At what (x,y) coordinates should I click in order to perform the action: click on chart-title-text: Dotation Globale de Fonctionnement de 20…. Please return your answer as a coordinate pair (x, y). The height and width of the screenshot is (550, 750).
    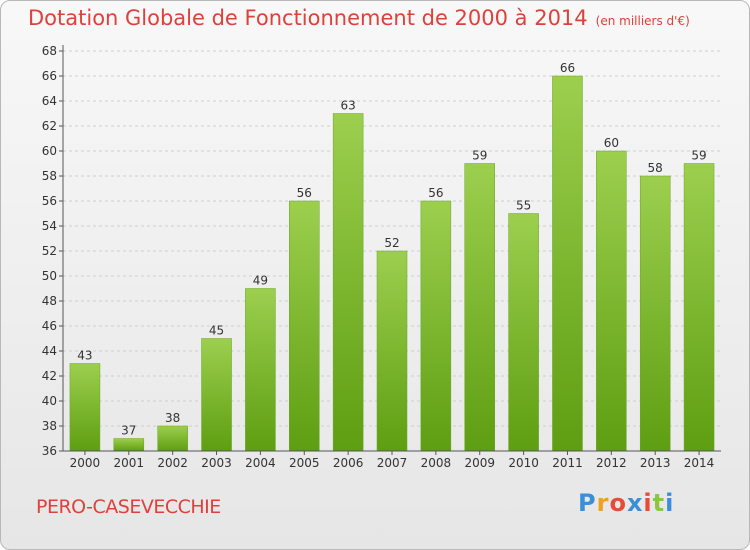
    Looking at the image, I should click on (308, 18).